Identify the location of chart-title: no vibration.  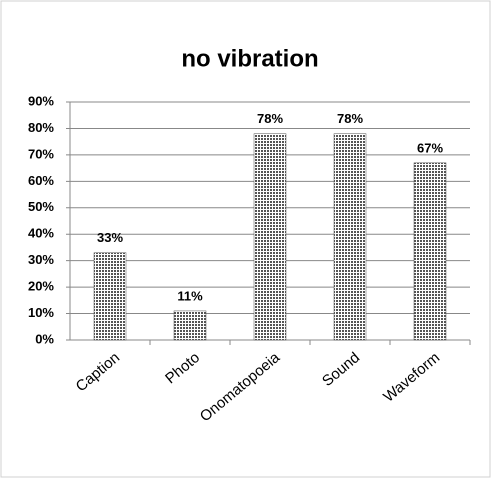
(249, 58).